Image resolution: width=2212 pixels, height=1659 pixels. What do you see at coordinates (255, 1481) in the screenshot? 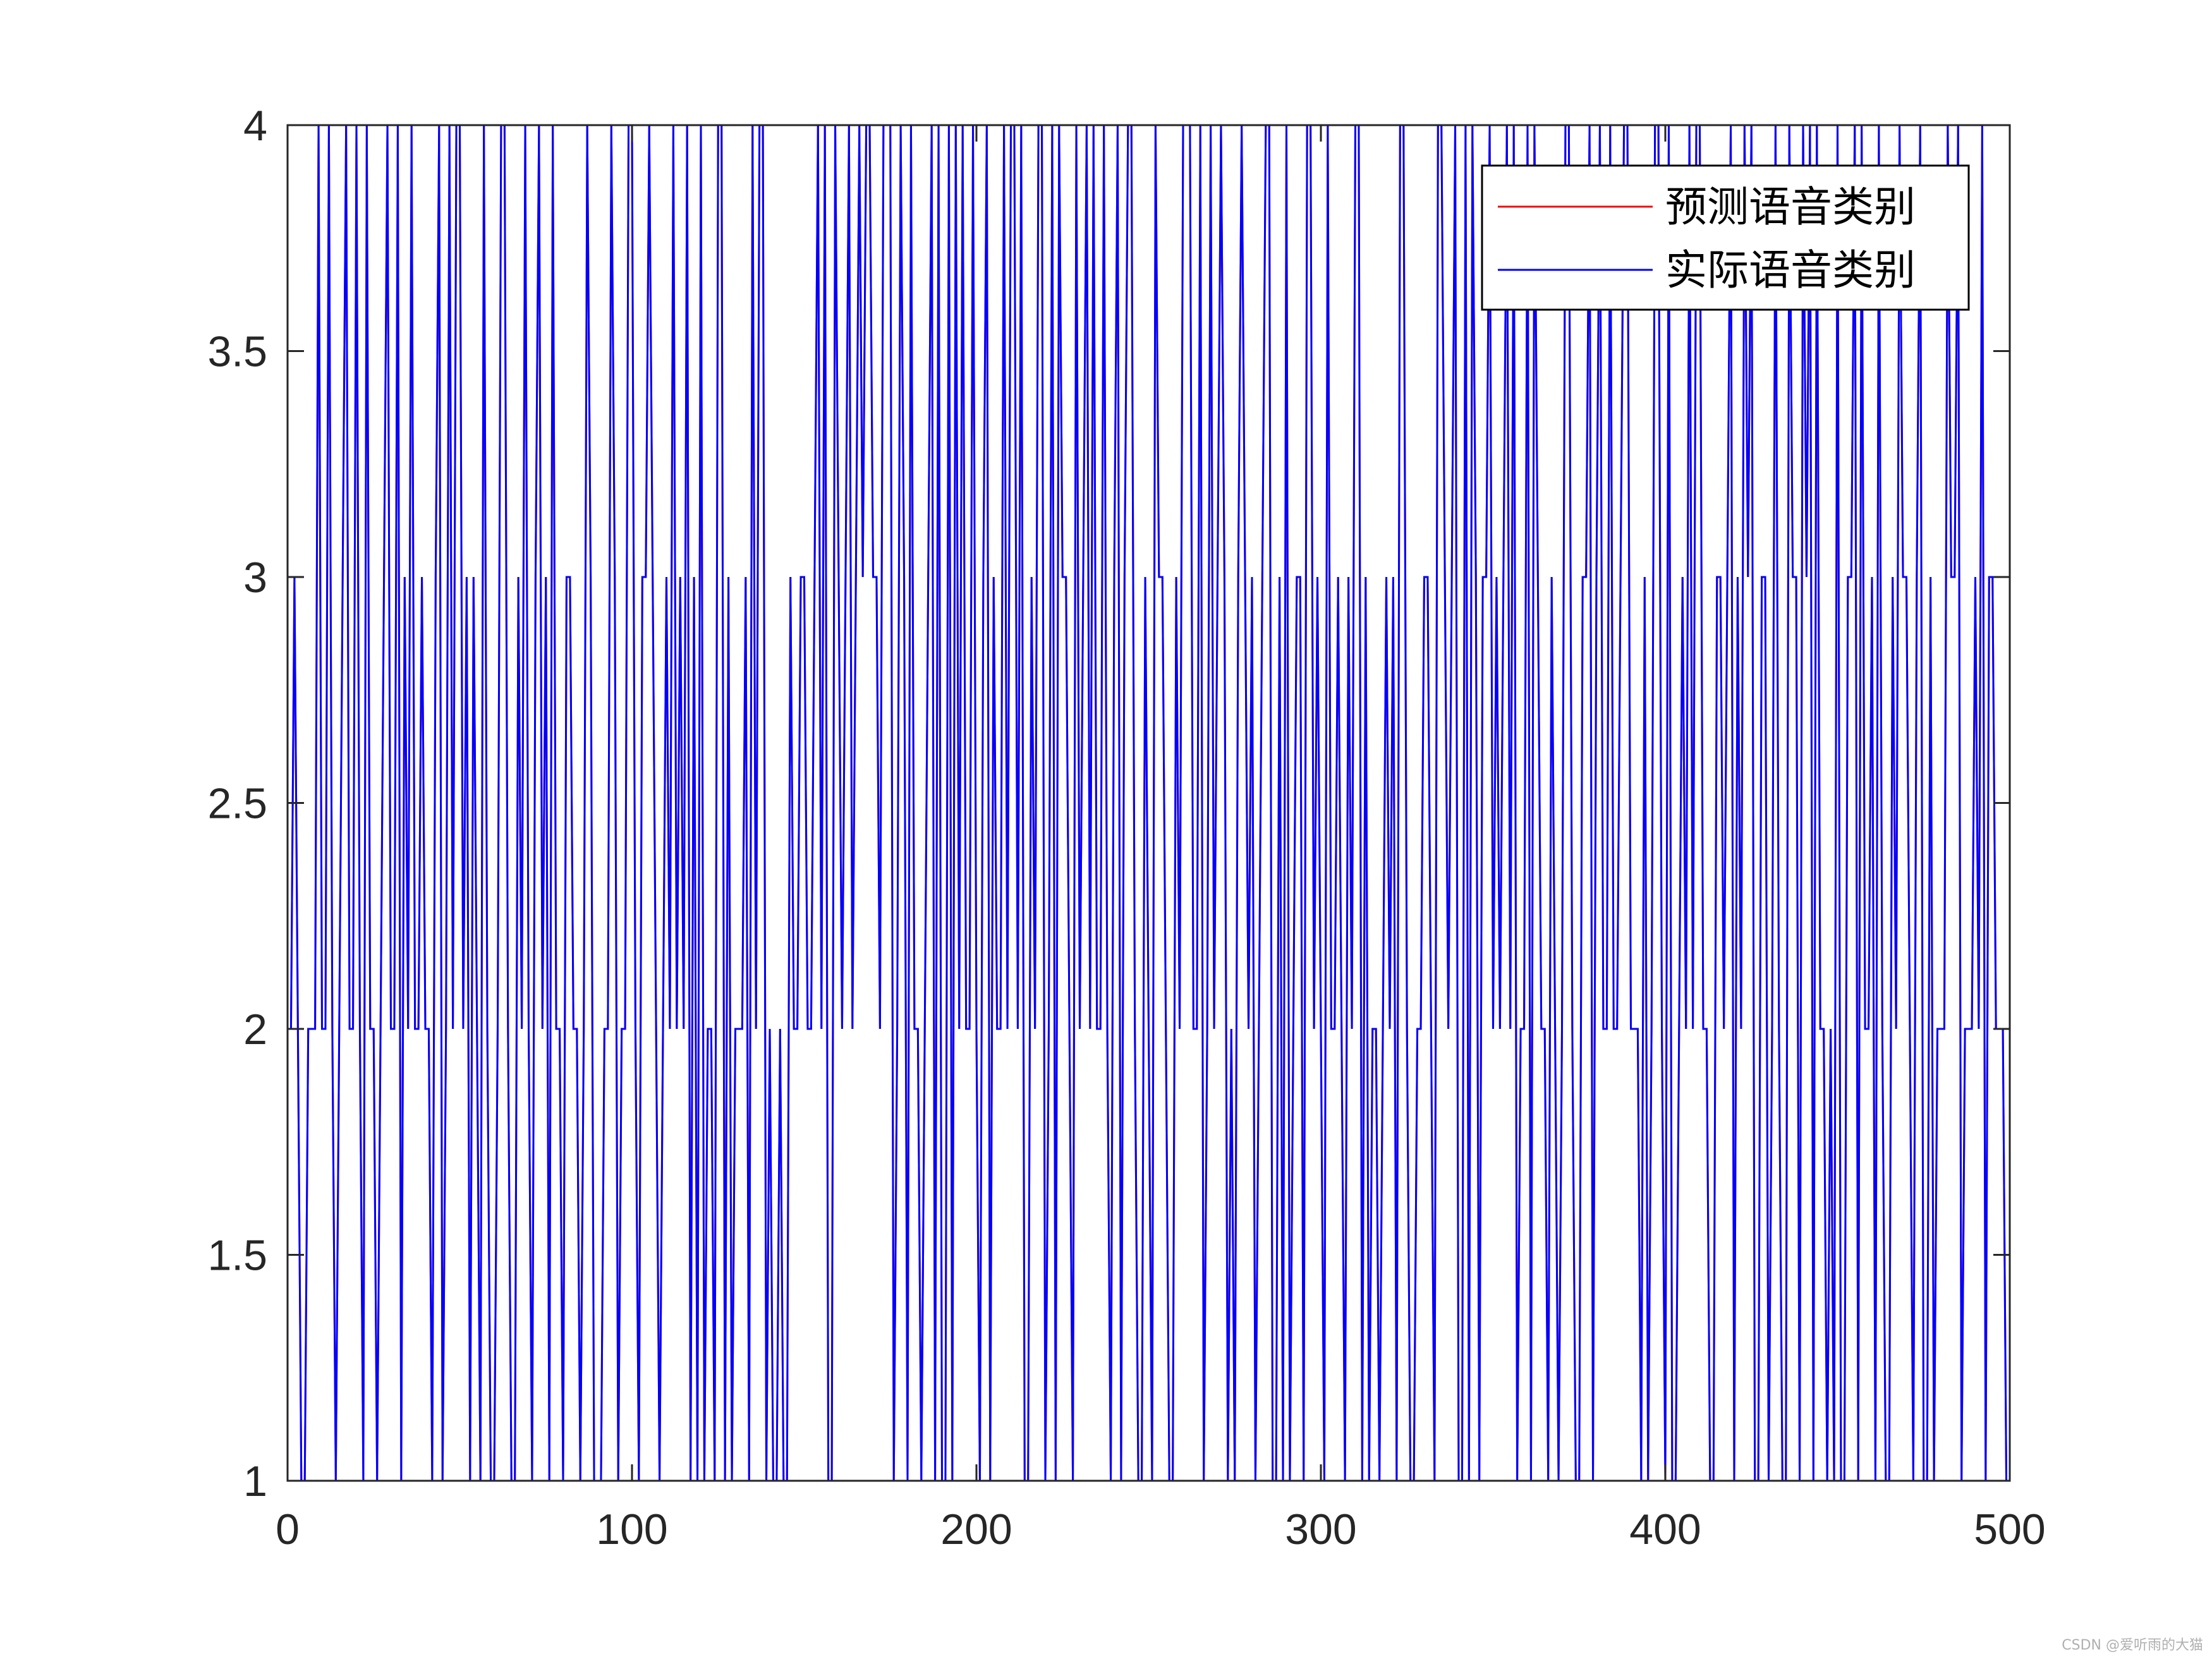
I see `y-tick-label: 1` at bounding box center [255, 1481].